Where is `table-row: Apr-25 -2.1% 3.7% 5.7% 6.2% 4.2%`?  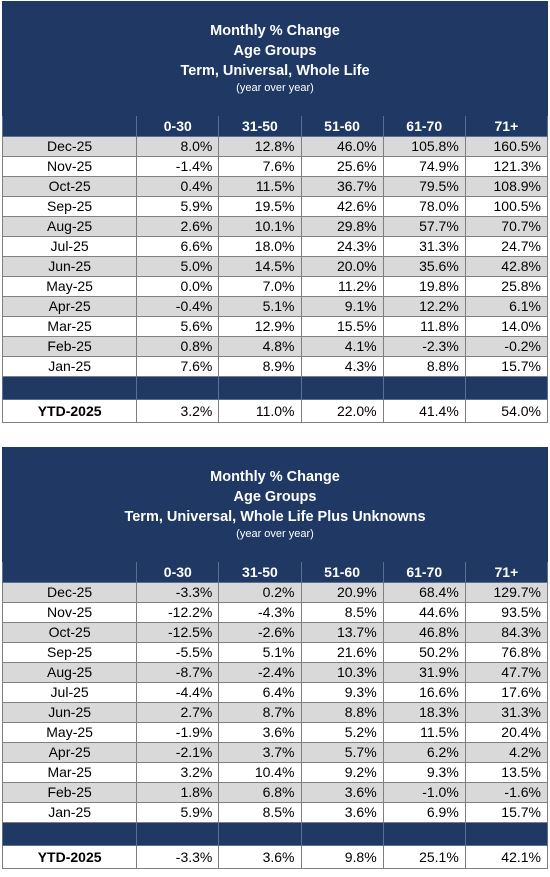
table-row: Apr-25 -2.1% 3.7% 5.7% 6.2% 4.2% is located at coordinates (275, 752).